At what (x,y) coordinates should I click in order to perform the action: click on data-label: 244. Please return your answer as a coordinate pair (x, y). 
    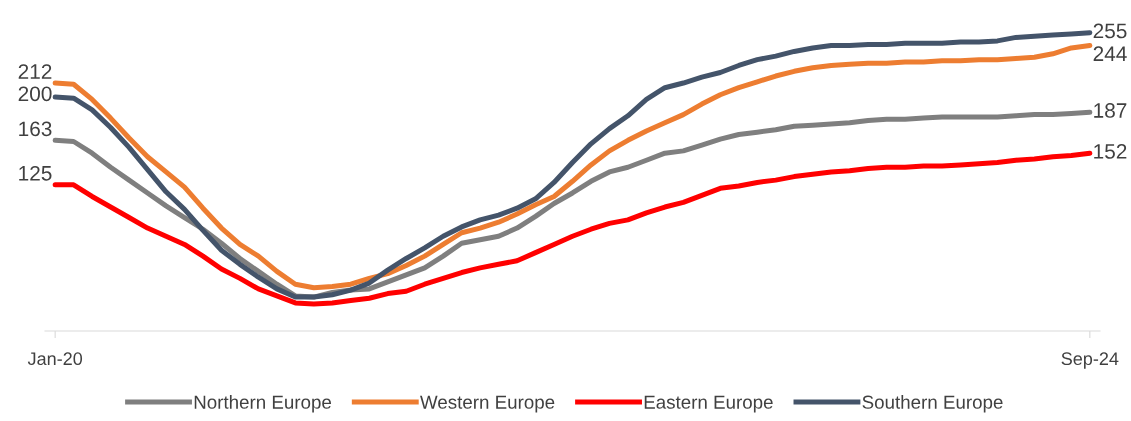
    Looking at the image, I should click on (1110, 53).